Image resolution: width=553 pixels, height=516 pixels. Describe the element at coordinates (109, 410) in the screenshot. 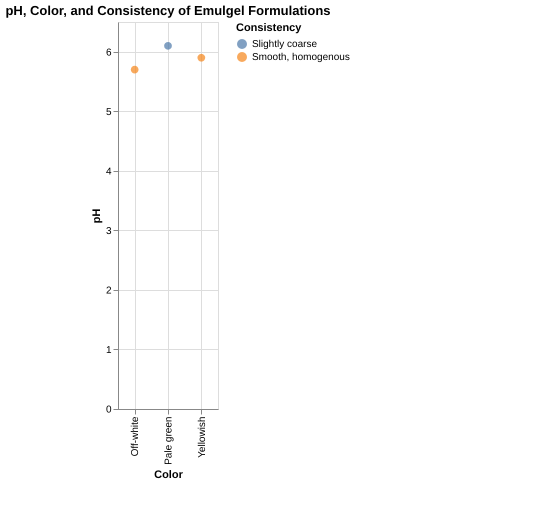

I see `y-tick-label: 0` at that location.